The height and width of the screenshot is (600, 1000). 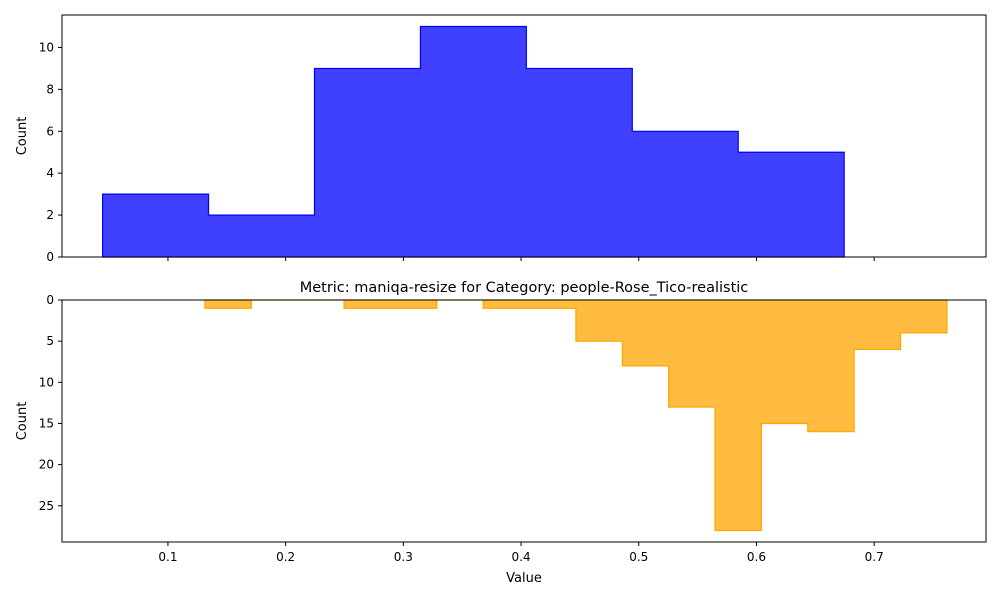 What do you see at coordinates (50, 89) in the screenshot?
I see `top-y-tick-label: 8` at bounding box center [50, 89].